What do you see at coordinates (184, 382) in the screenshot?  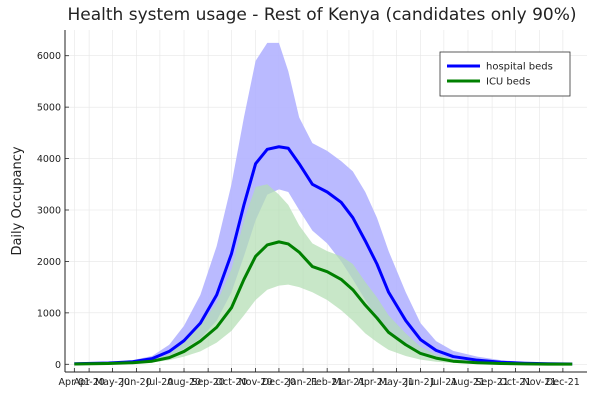 I see `x-tick-label: Aug-20` at bounding box center [184, 382].